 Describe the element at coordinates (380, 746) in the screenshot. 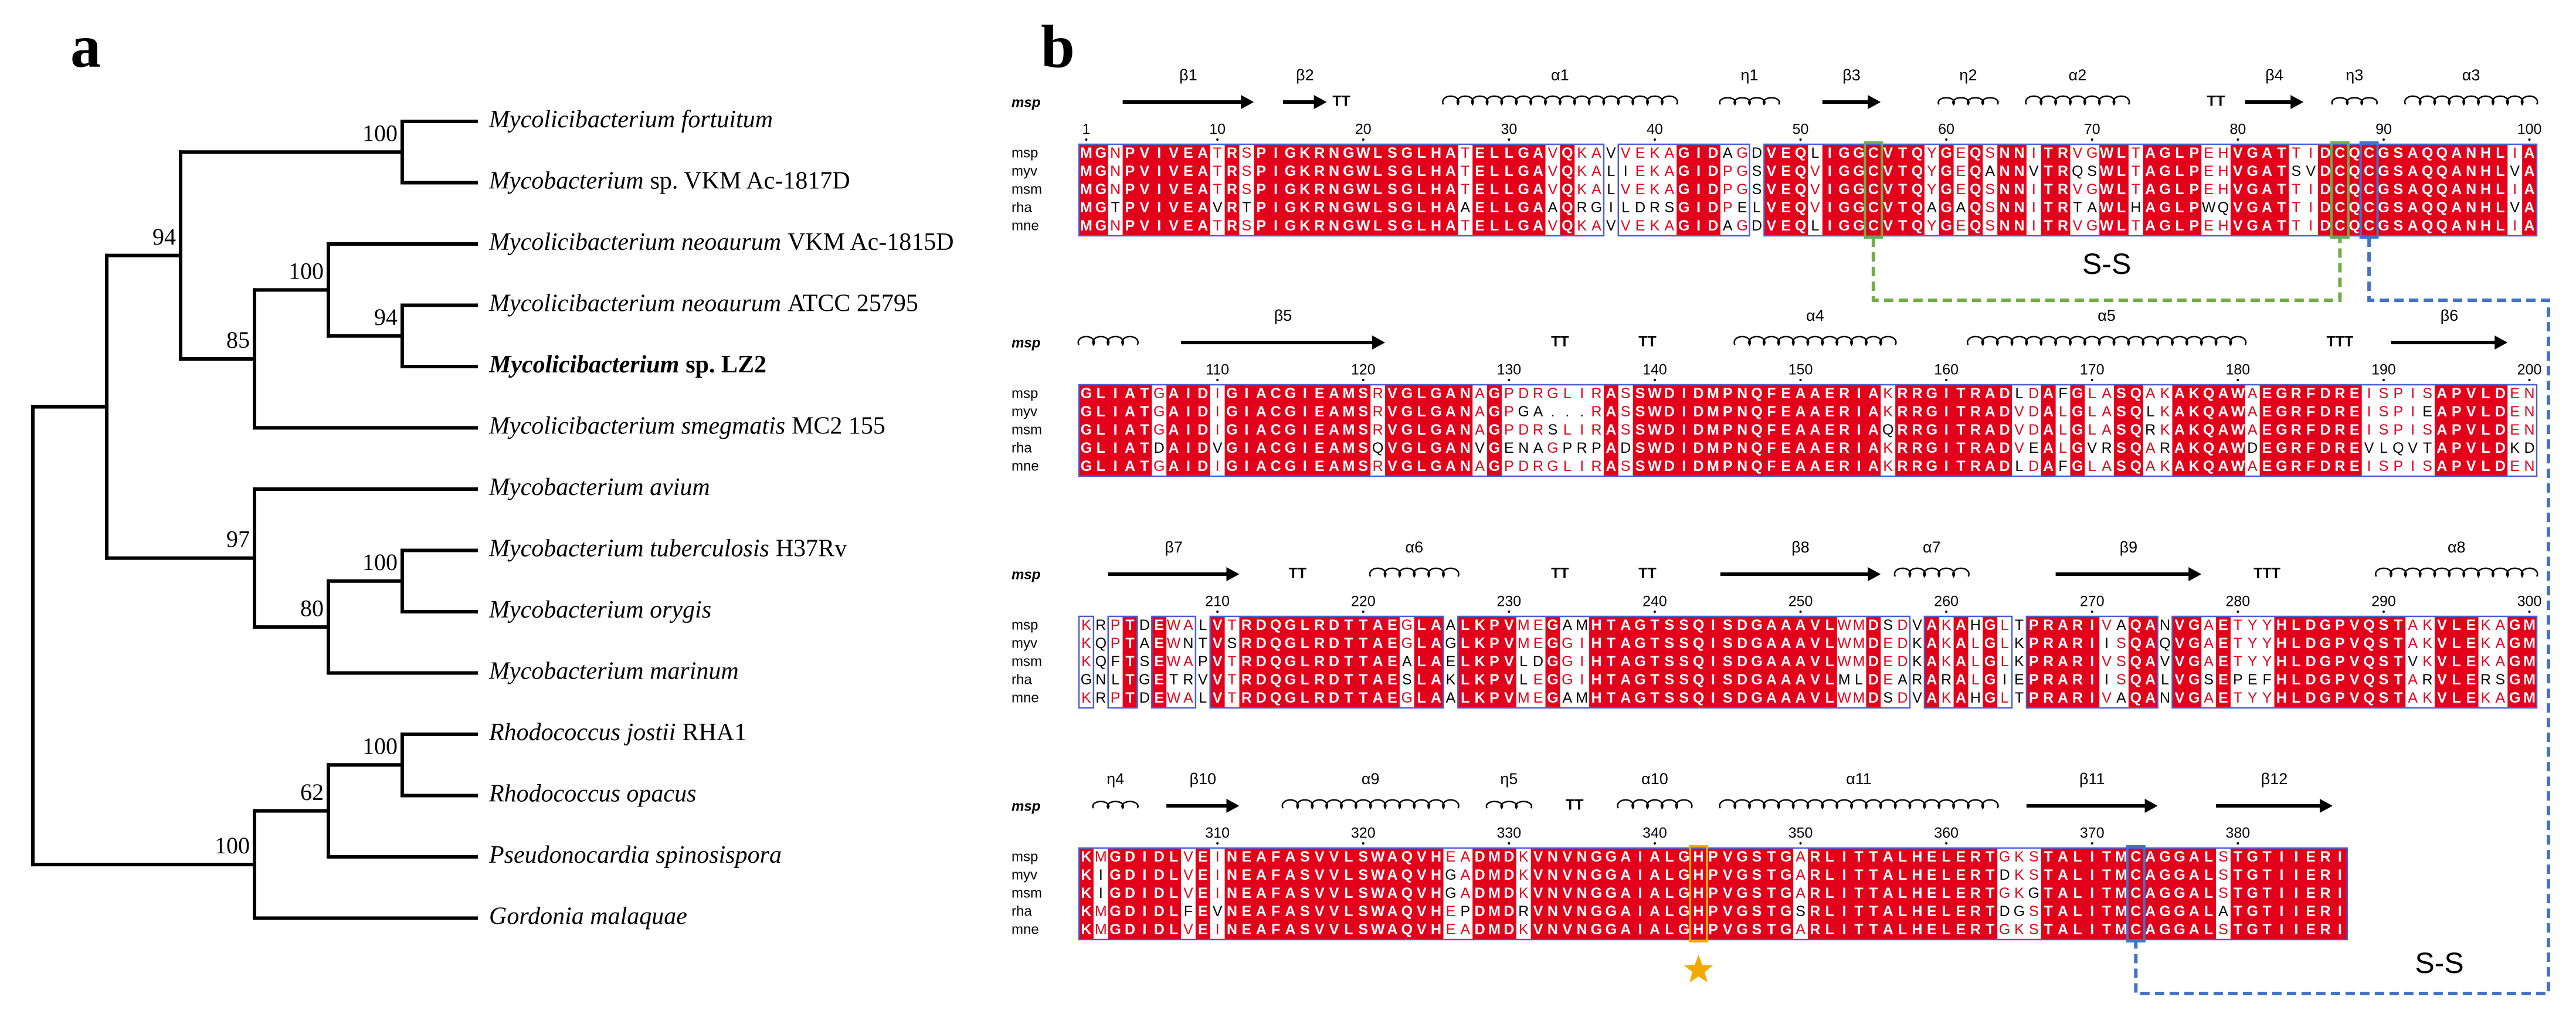

I see `bootstrap: 100` at that location.